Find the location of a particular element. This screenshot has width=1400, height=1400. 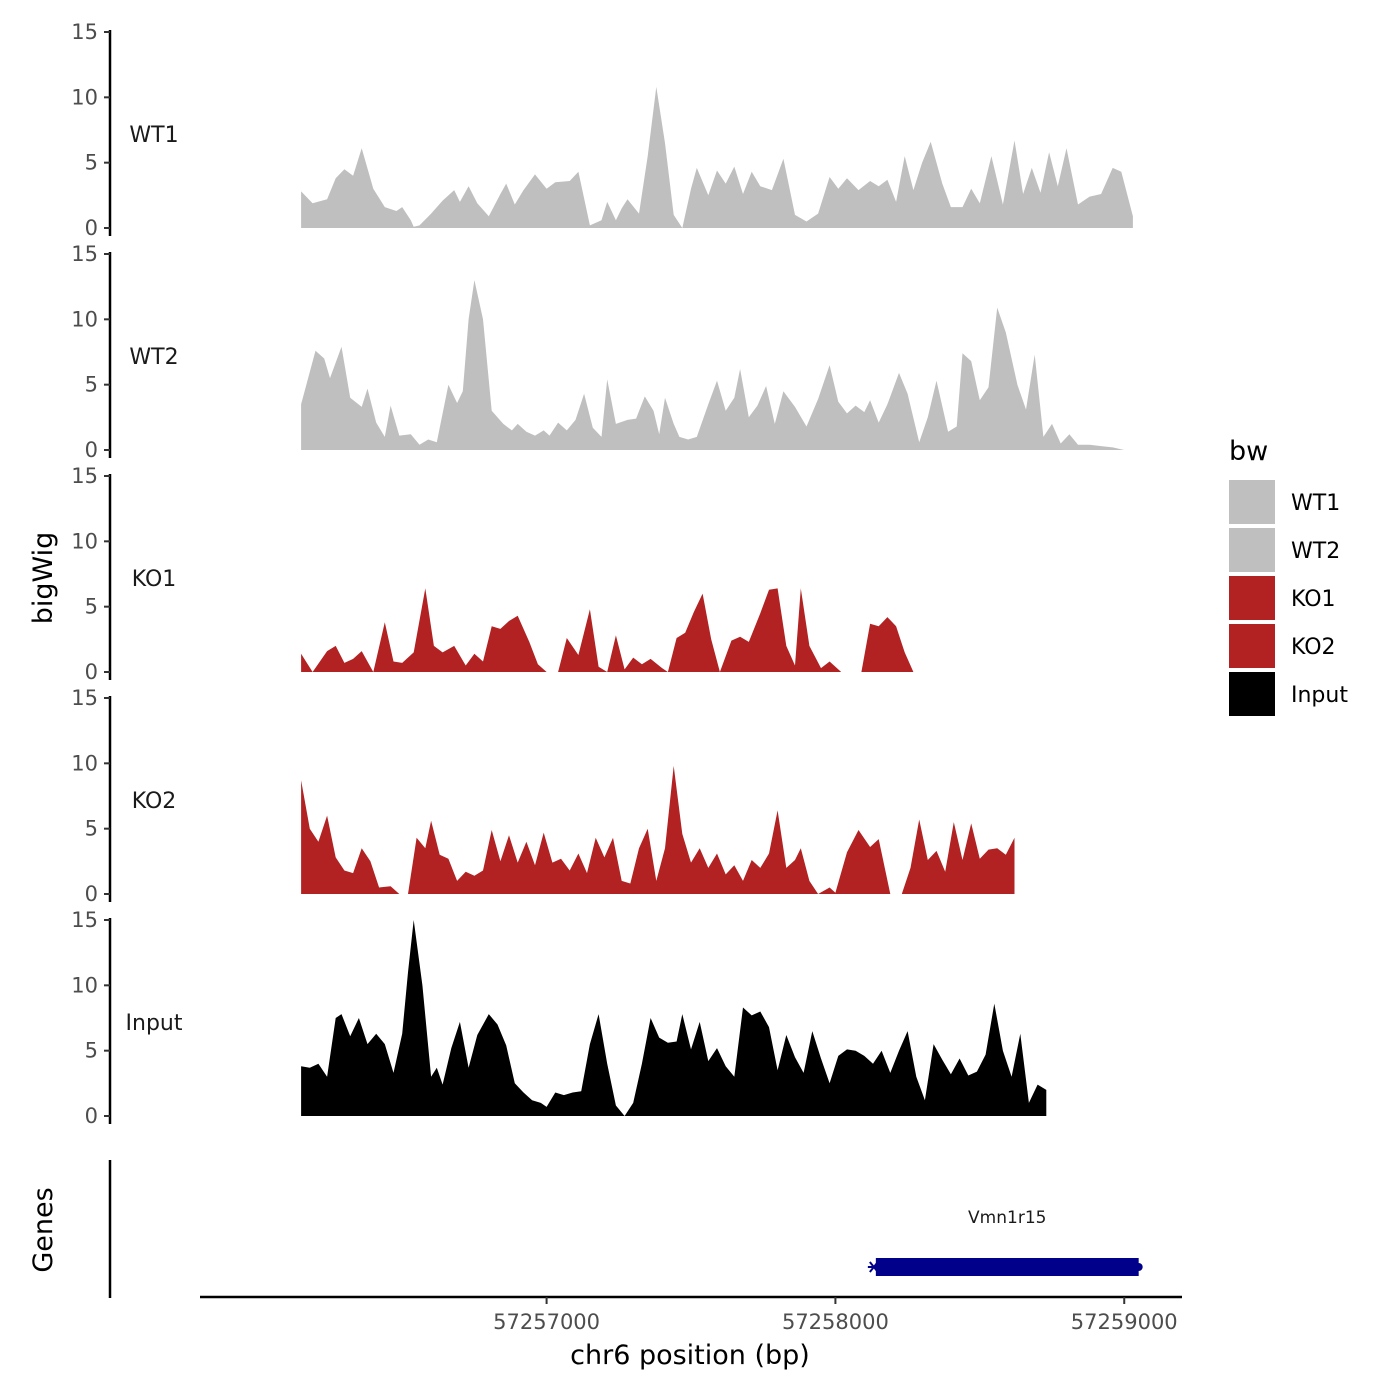

genes-track: Vmn1r15 is located at coordinates (625, 1229).